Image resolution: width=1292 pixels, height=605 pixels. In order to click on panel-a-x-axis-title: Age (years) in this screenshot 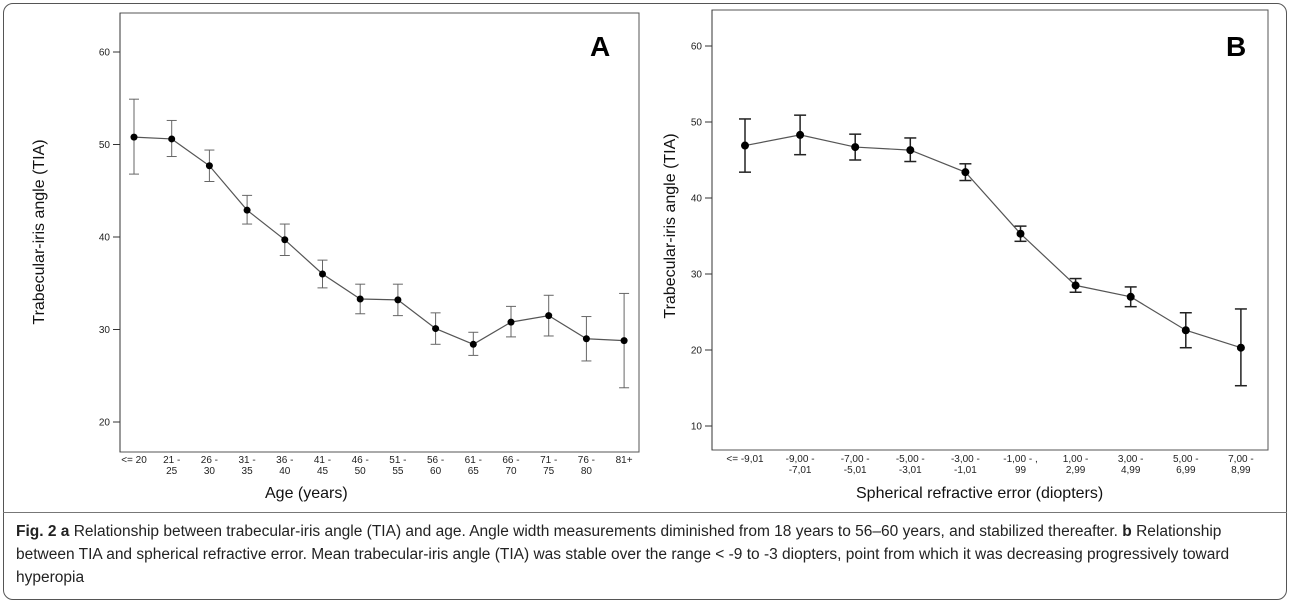, I will do `click(306, 493)`.